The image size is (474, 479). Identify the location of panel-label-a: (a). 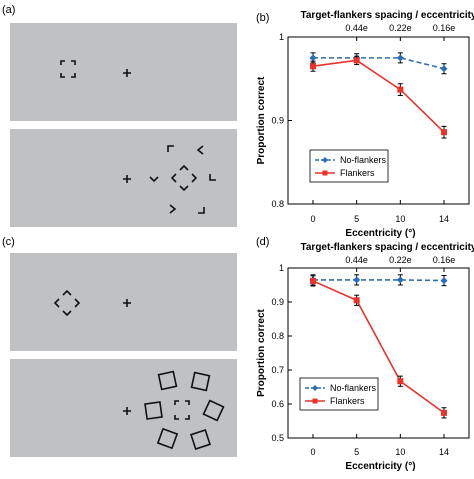
(9, 10).